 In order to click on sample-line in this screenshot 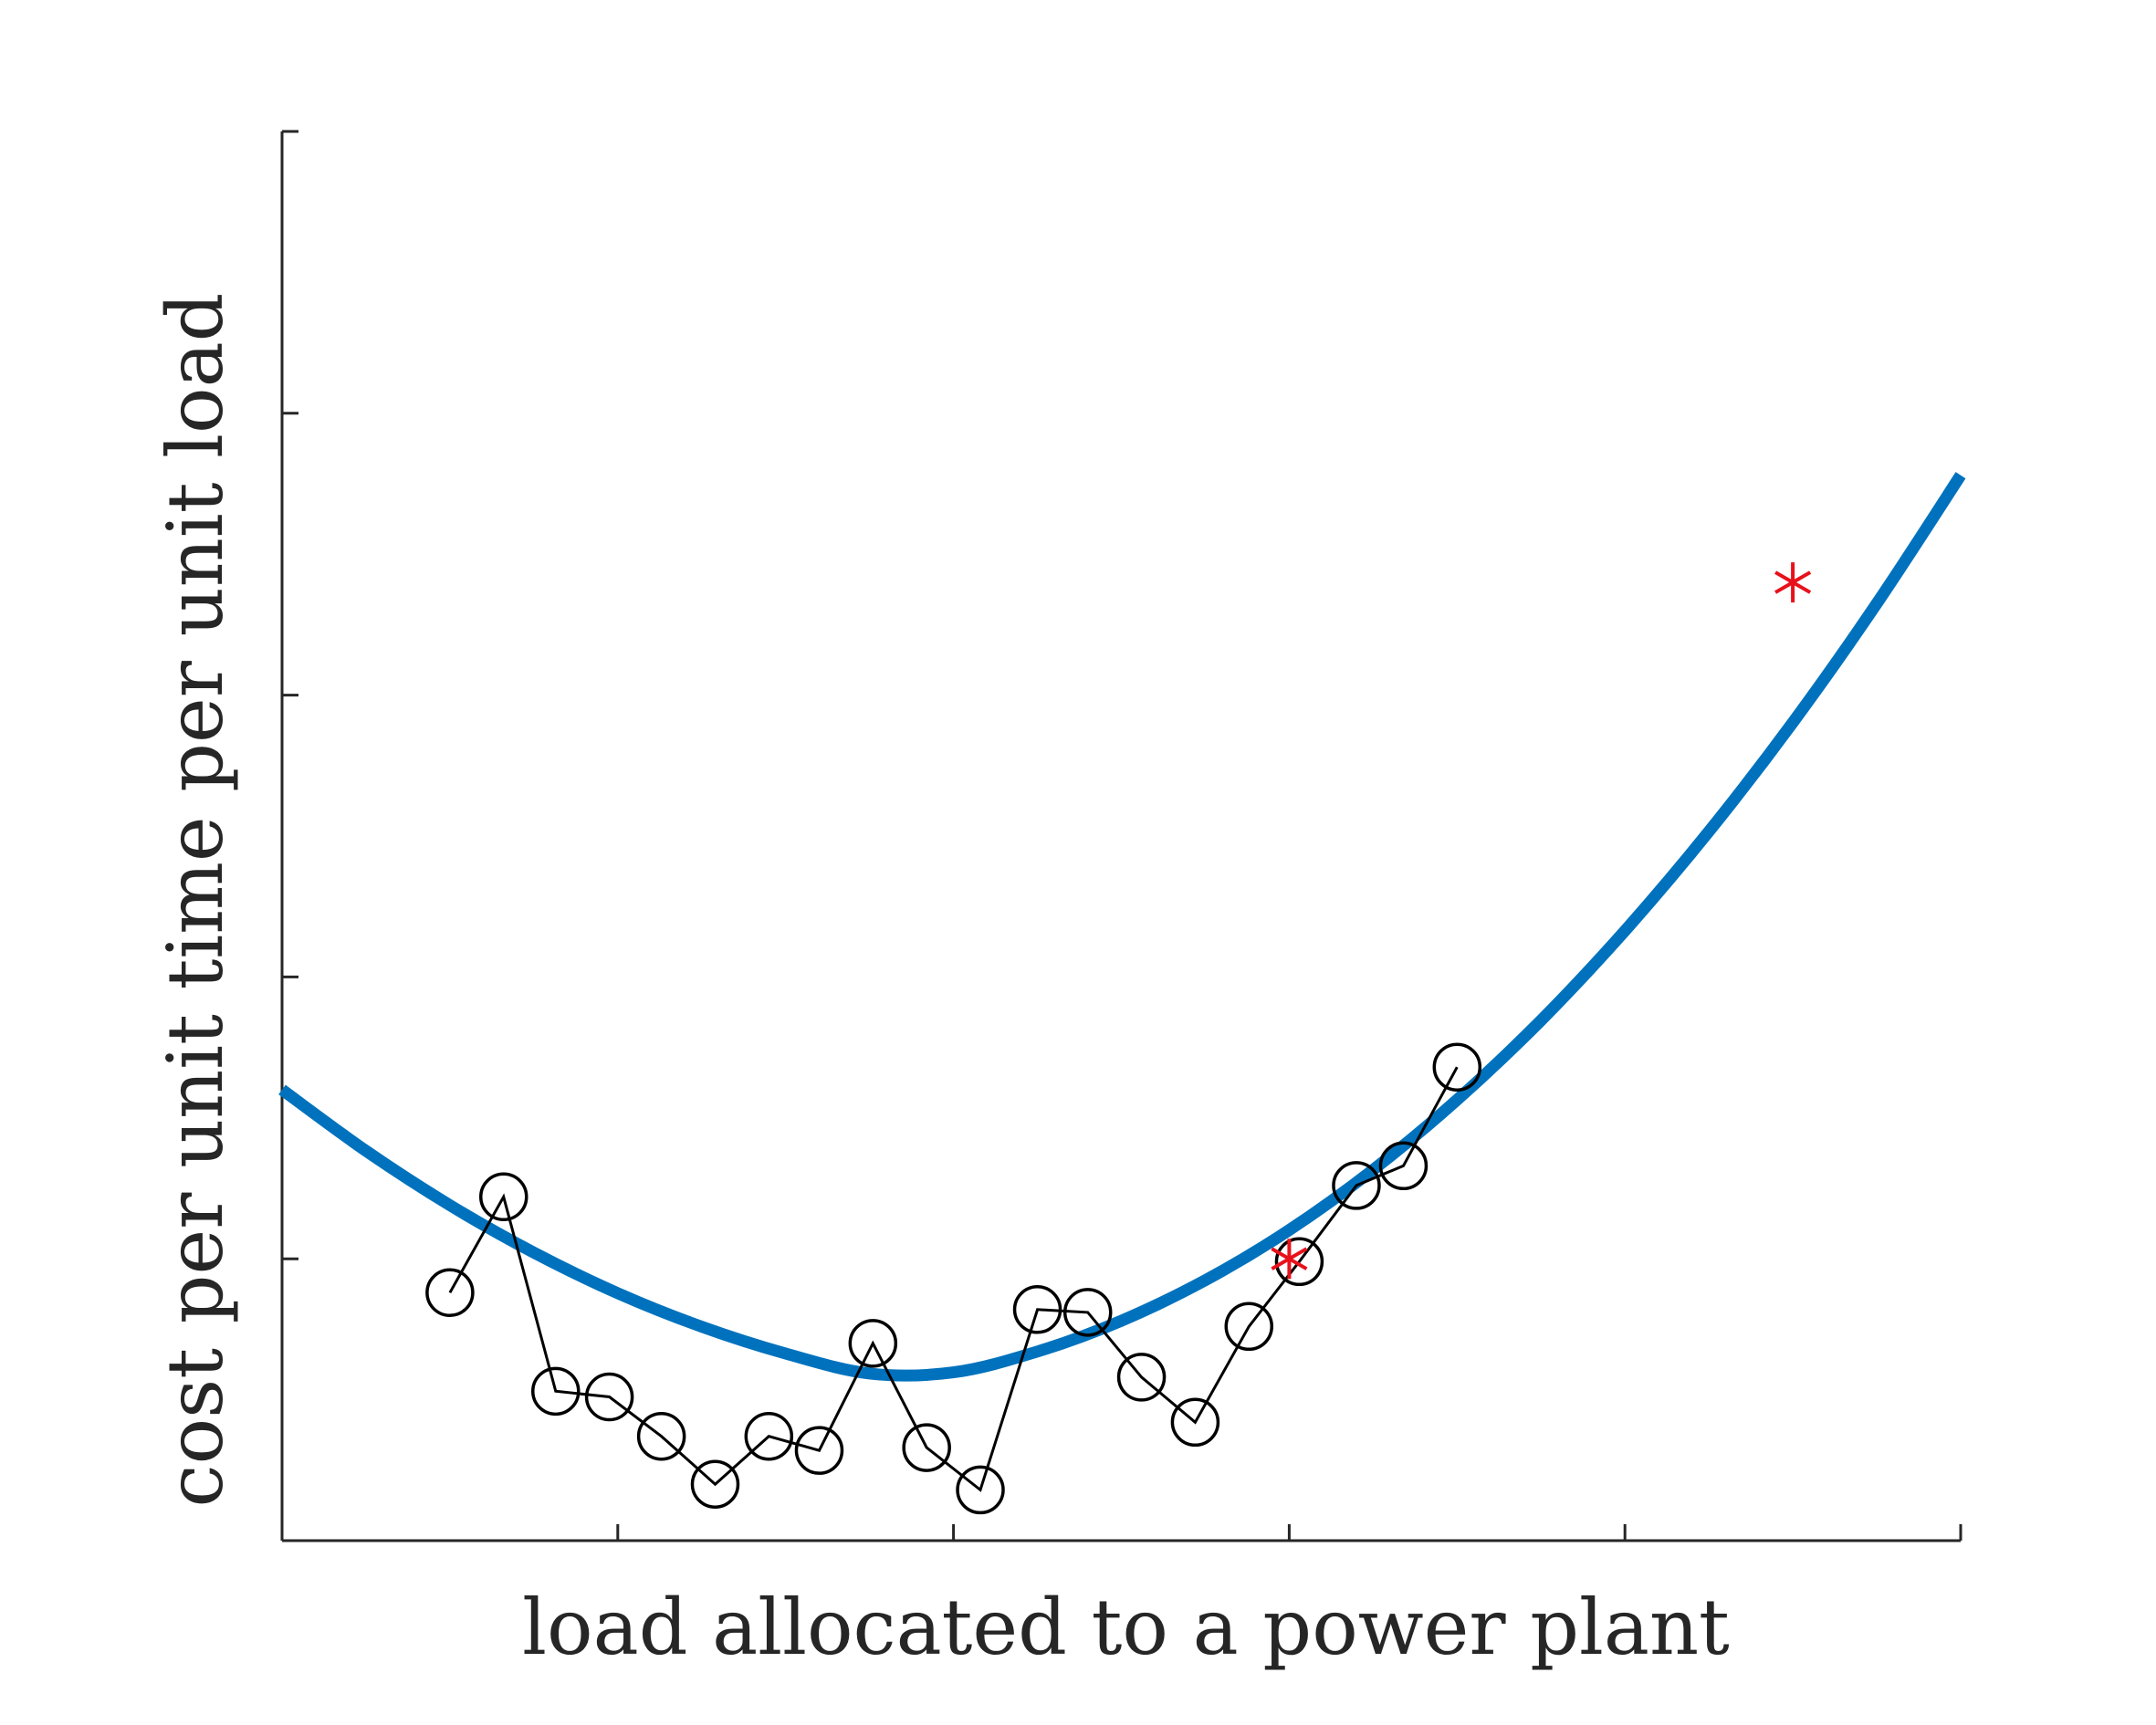, I will do `click(953, 1279)`.